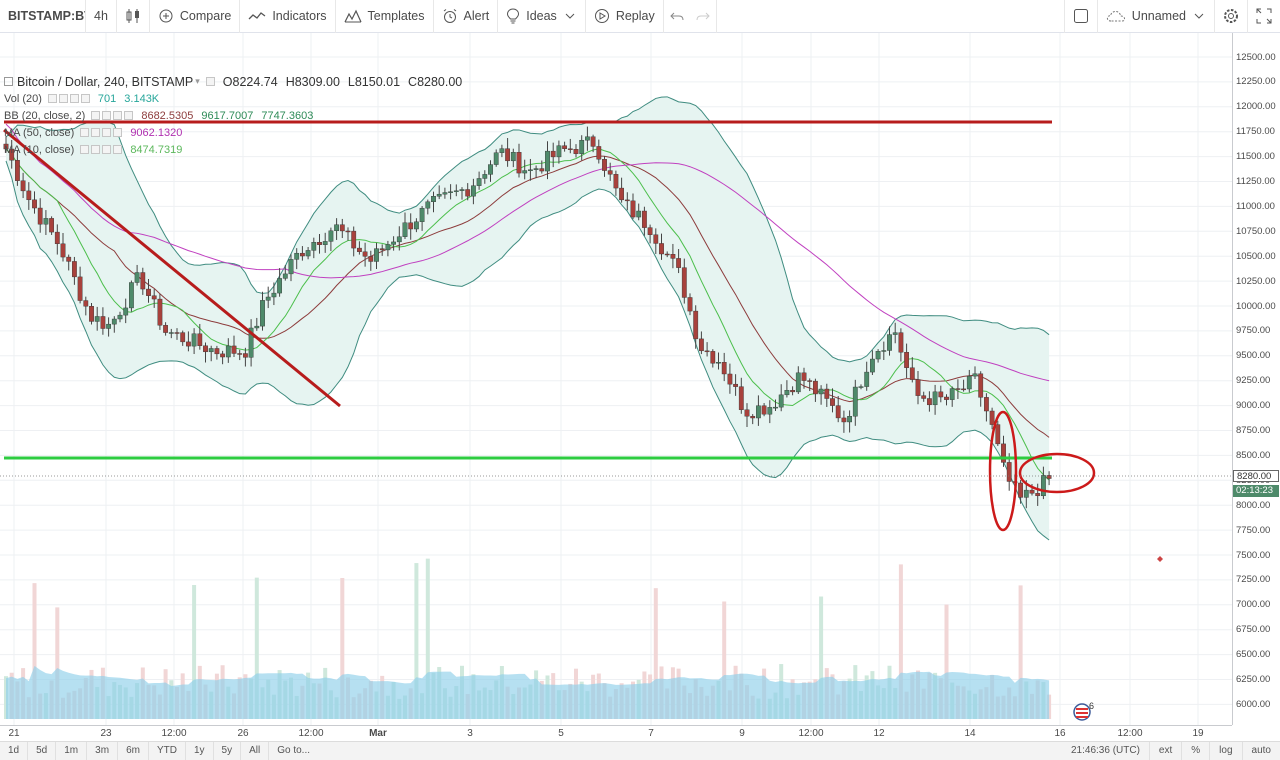 This screenshot has height=760, width=1280. I want to click on layout-selector: Unnamed, so click(1156, 16).